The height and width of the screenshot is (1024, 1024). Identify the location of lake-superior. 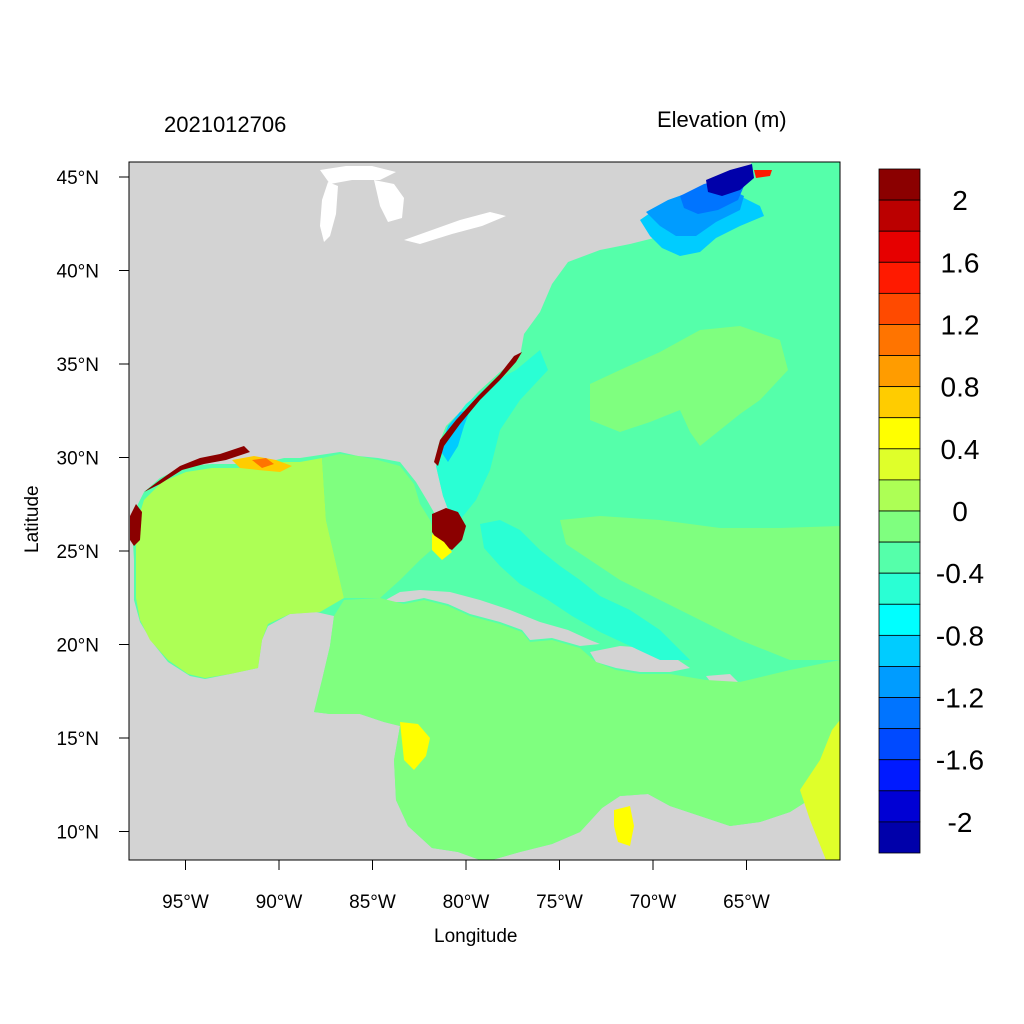
(358, 175).